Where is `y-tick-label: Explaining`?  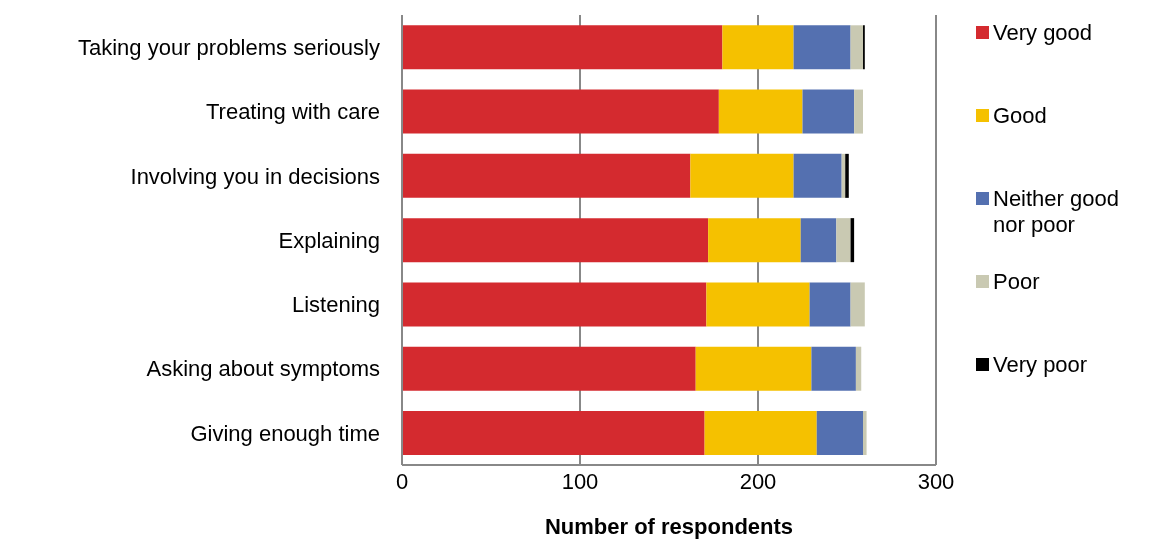 y-tick-label: Explaining is located at coordinates (329, 240).